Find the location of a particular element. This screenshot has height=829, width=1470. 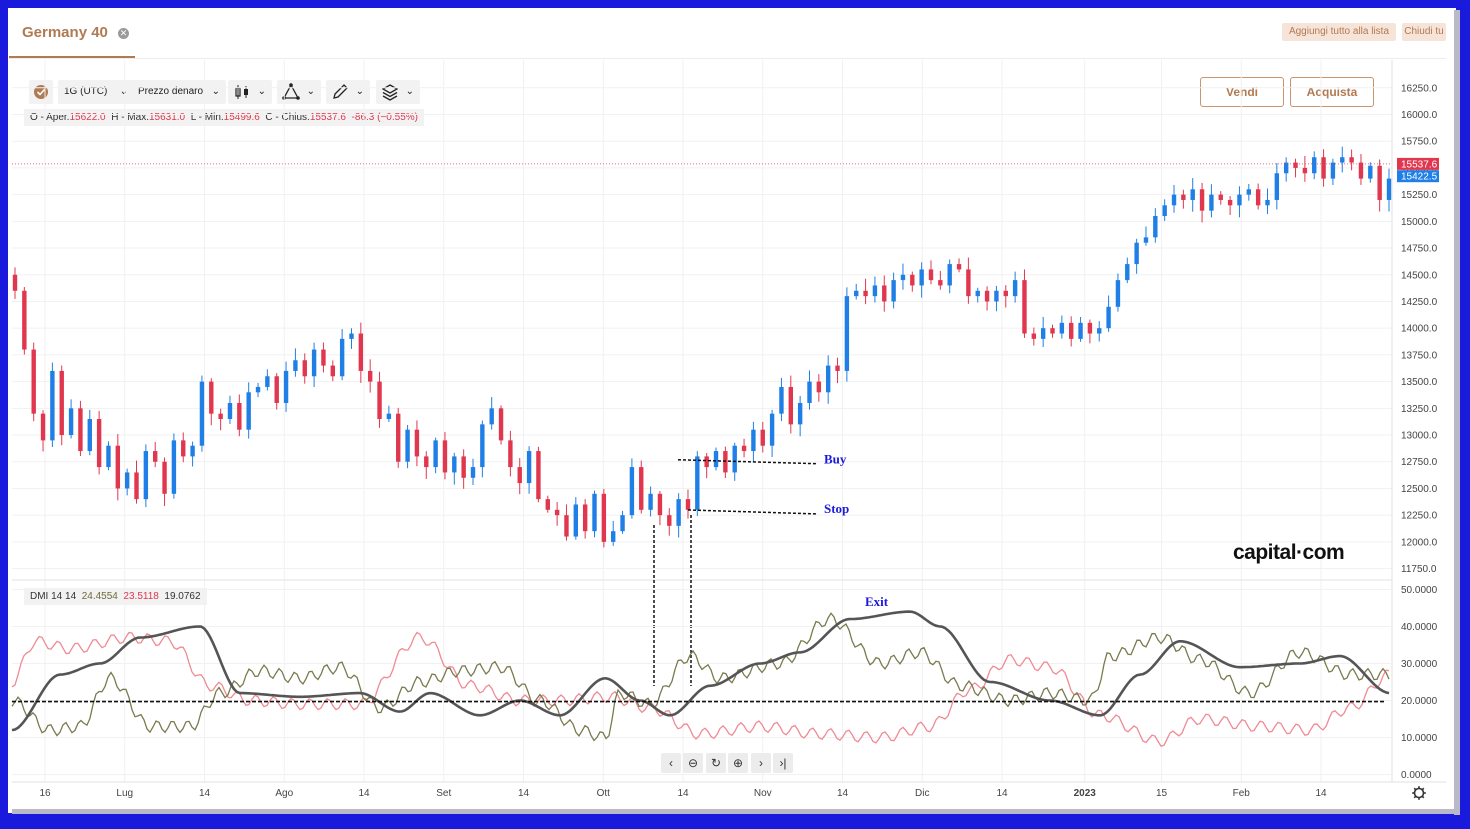

price-axis-label: 14750.0 is located at coordinates (1419, 249).